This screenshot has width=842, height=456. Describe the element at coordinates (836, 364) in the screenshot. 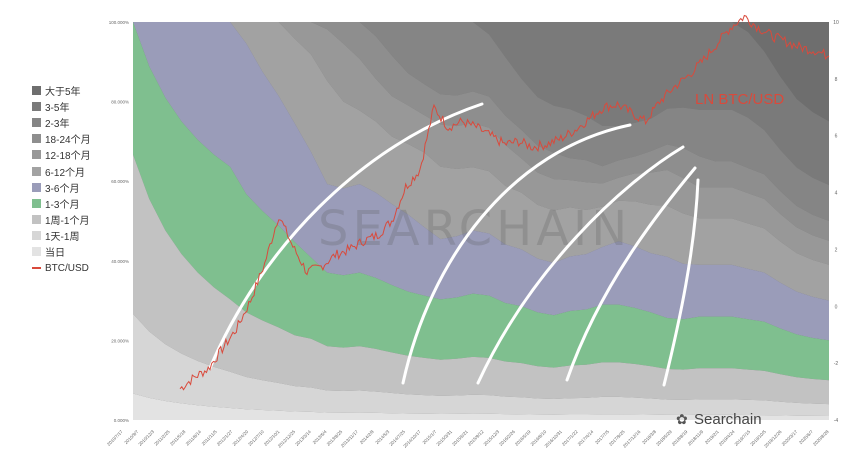

I see `y-right-tick-label: -2` at that location.